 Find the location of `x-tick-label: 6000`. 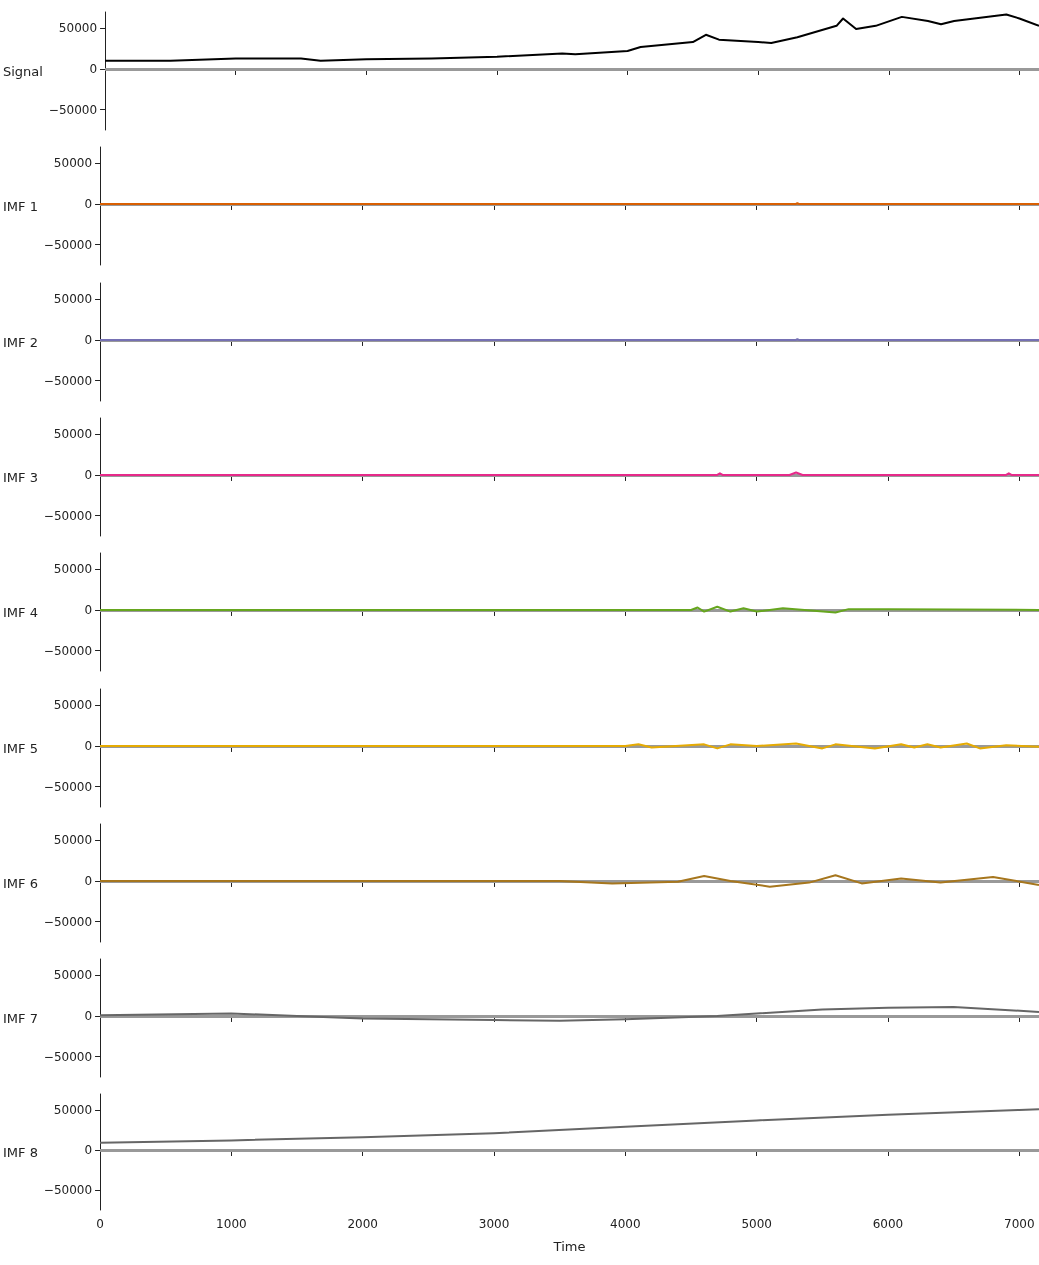

x-tick-label: 6000 is located at coordinates (888, 1224).